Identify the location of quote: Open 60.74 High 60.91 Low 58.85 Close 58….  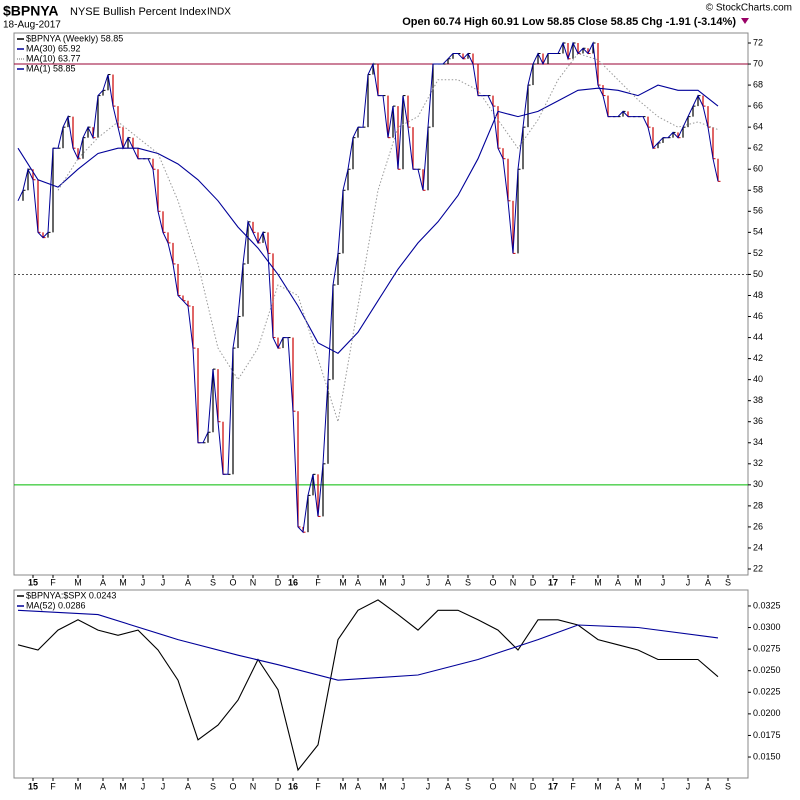
(569, 22).